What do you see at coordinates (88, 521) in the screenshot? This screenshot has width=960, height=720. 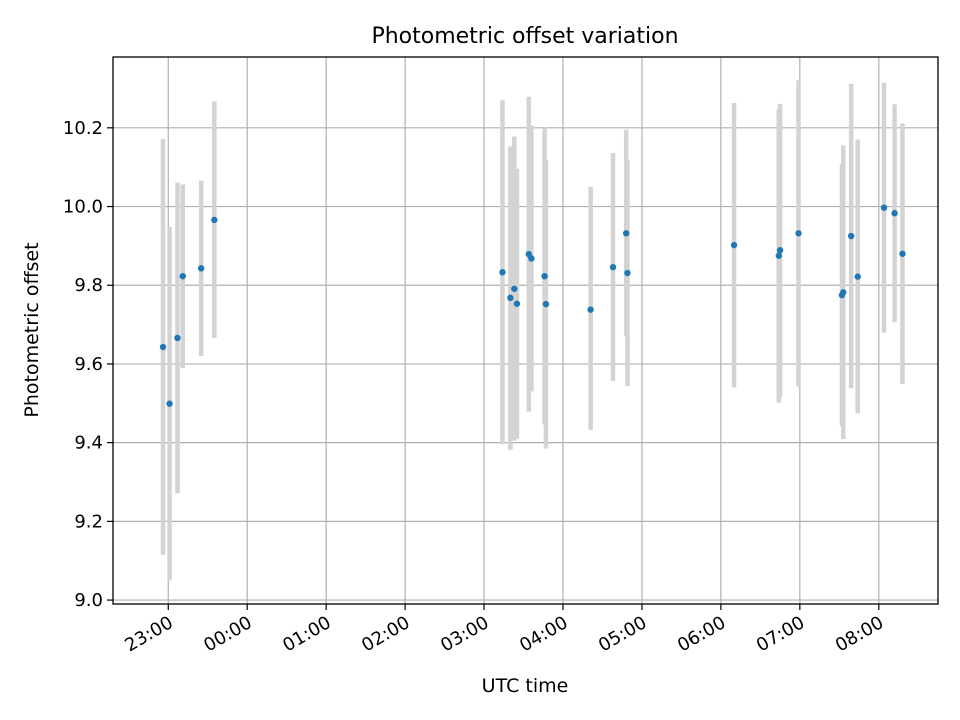 I see `y-tick-label: 9.2` at bounding box center [88, 521].